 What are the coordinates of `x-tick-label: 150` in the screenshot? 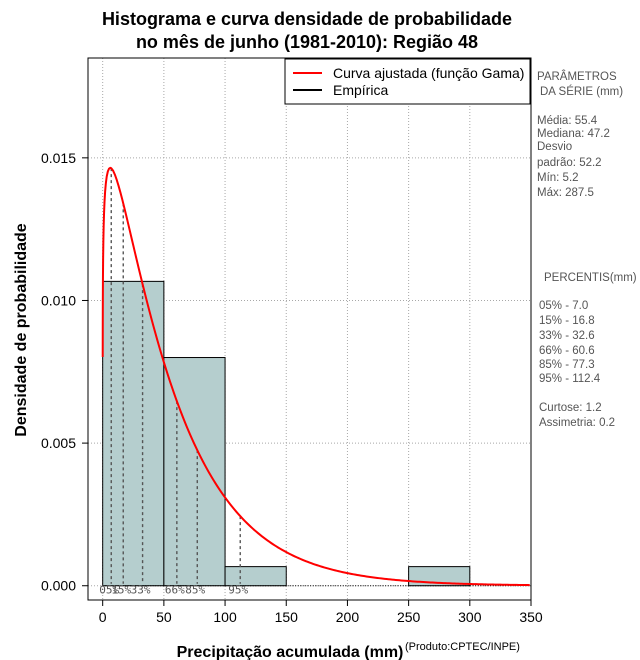 It's located at (287, 617).